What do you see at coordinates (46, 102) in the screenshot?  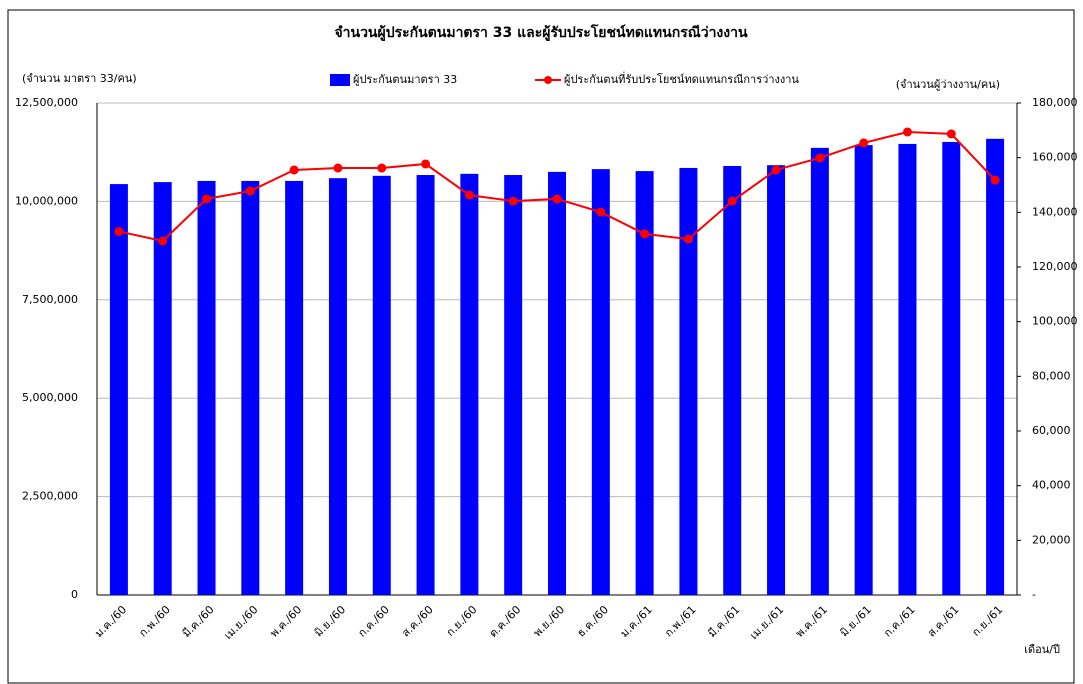 I see `y-tick-label: 12,500,000` at bounding box center [46, 102].